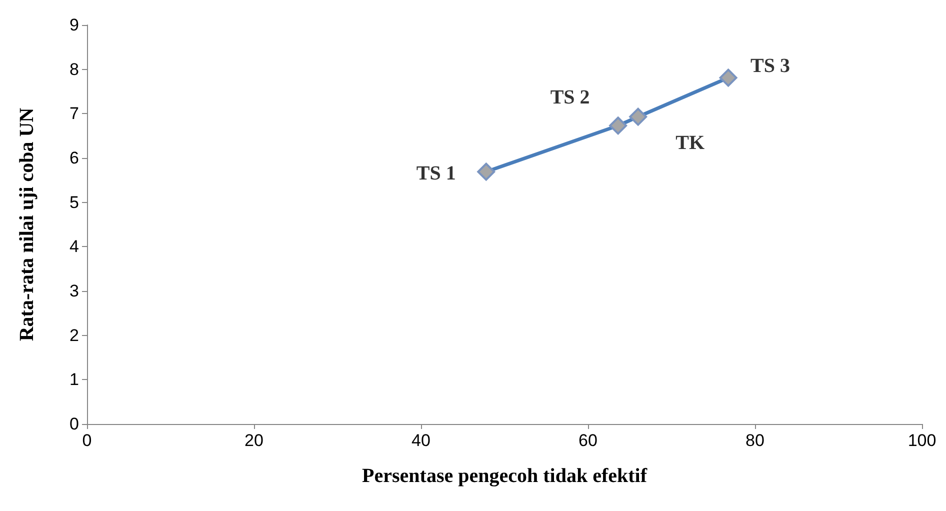  I want to click on x-tick-label: 60, so click(588, 440).